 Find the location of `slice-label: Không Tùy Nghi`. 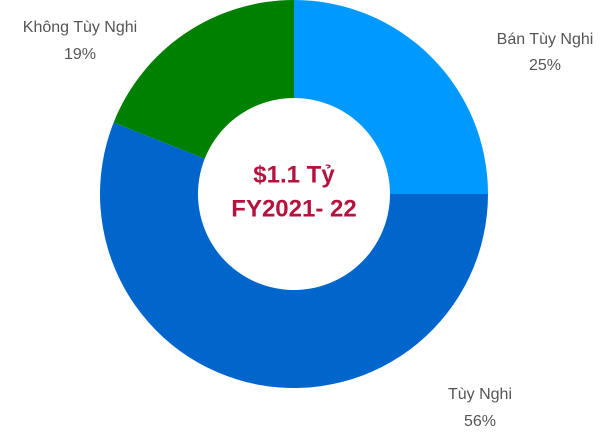

slice-label: Không Tùy Nghi is located at coordinates (80, 27).